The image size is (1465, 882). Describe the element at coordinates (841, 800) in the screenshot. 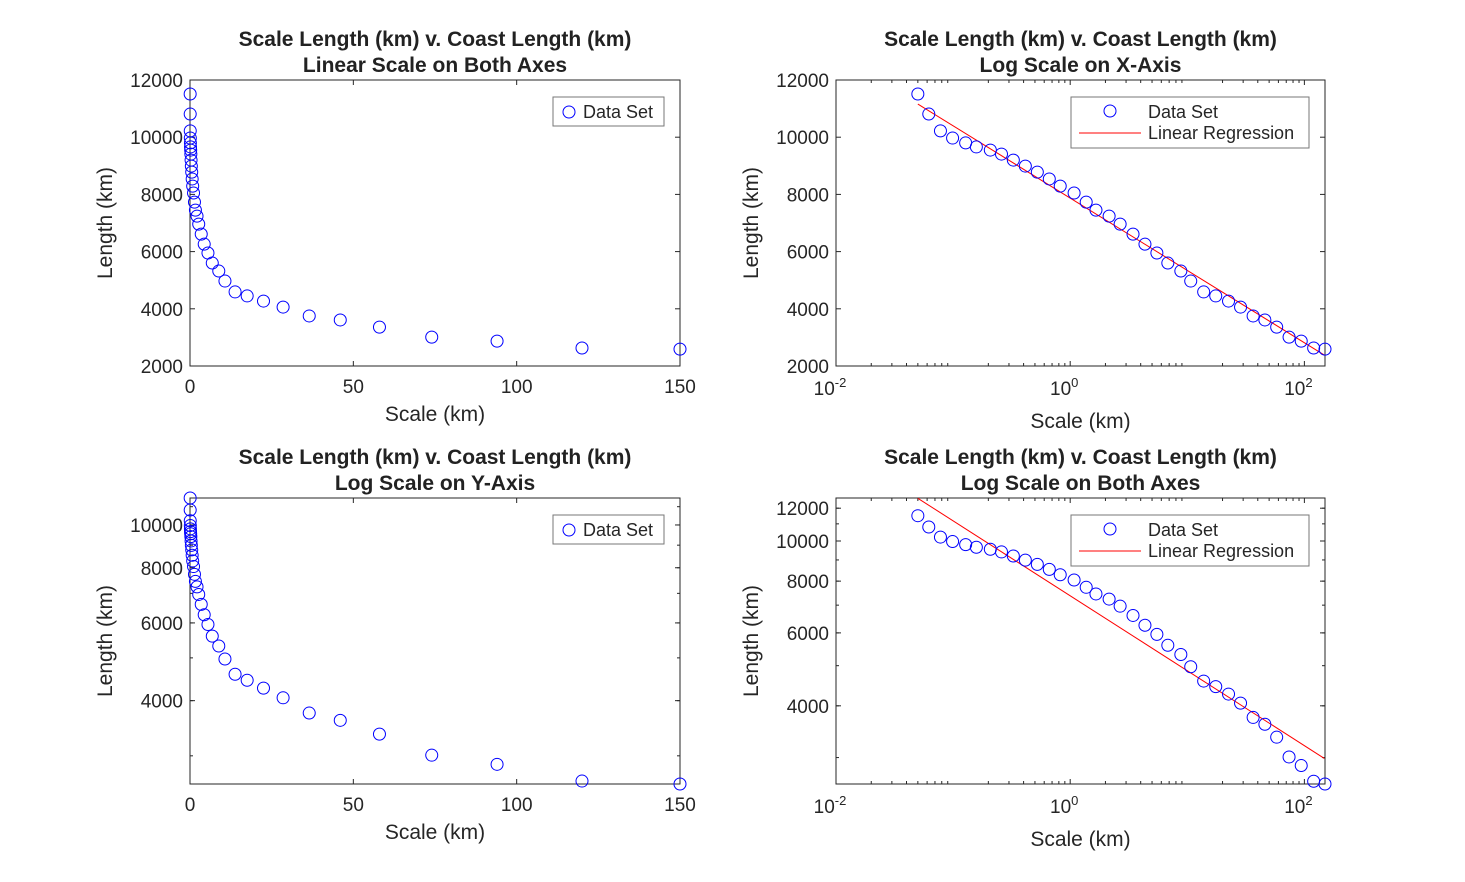

I see `tick-exponent: -2` at that location.